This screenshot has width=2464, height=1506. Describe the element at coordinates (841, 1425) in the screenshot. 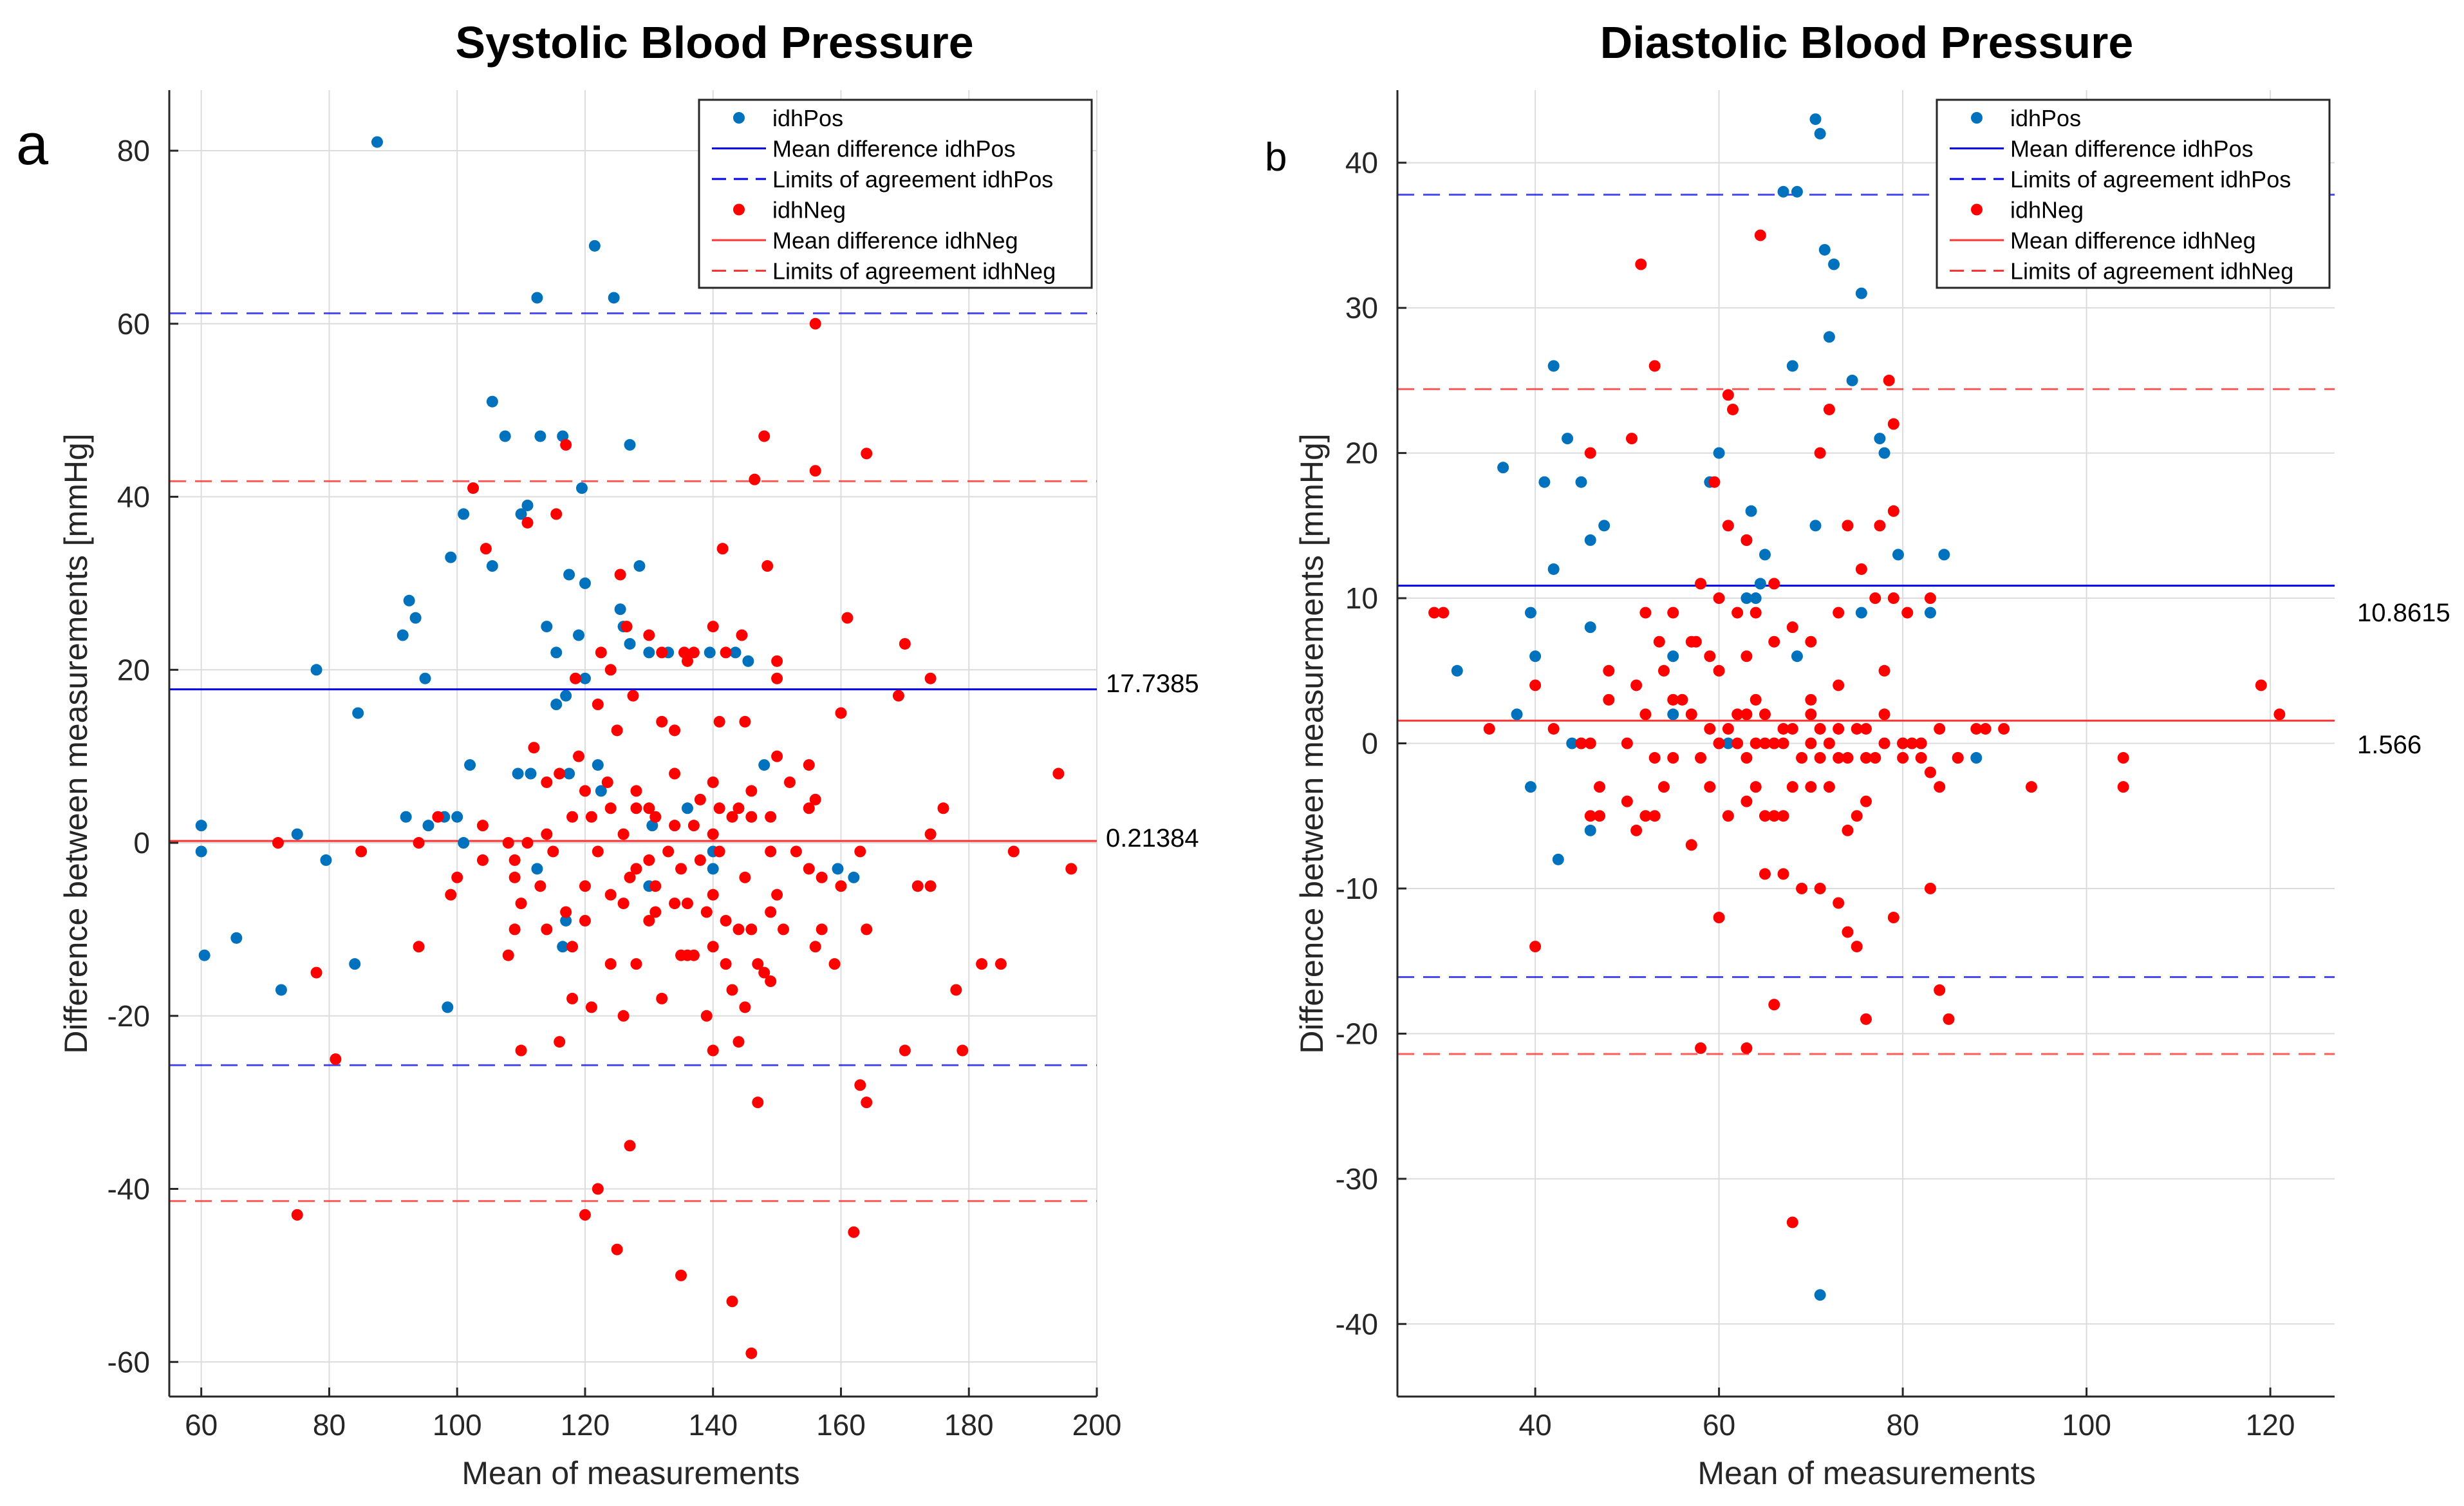

I see `x-tick-label: 160` at that location.